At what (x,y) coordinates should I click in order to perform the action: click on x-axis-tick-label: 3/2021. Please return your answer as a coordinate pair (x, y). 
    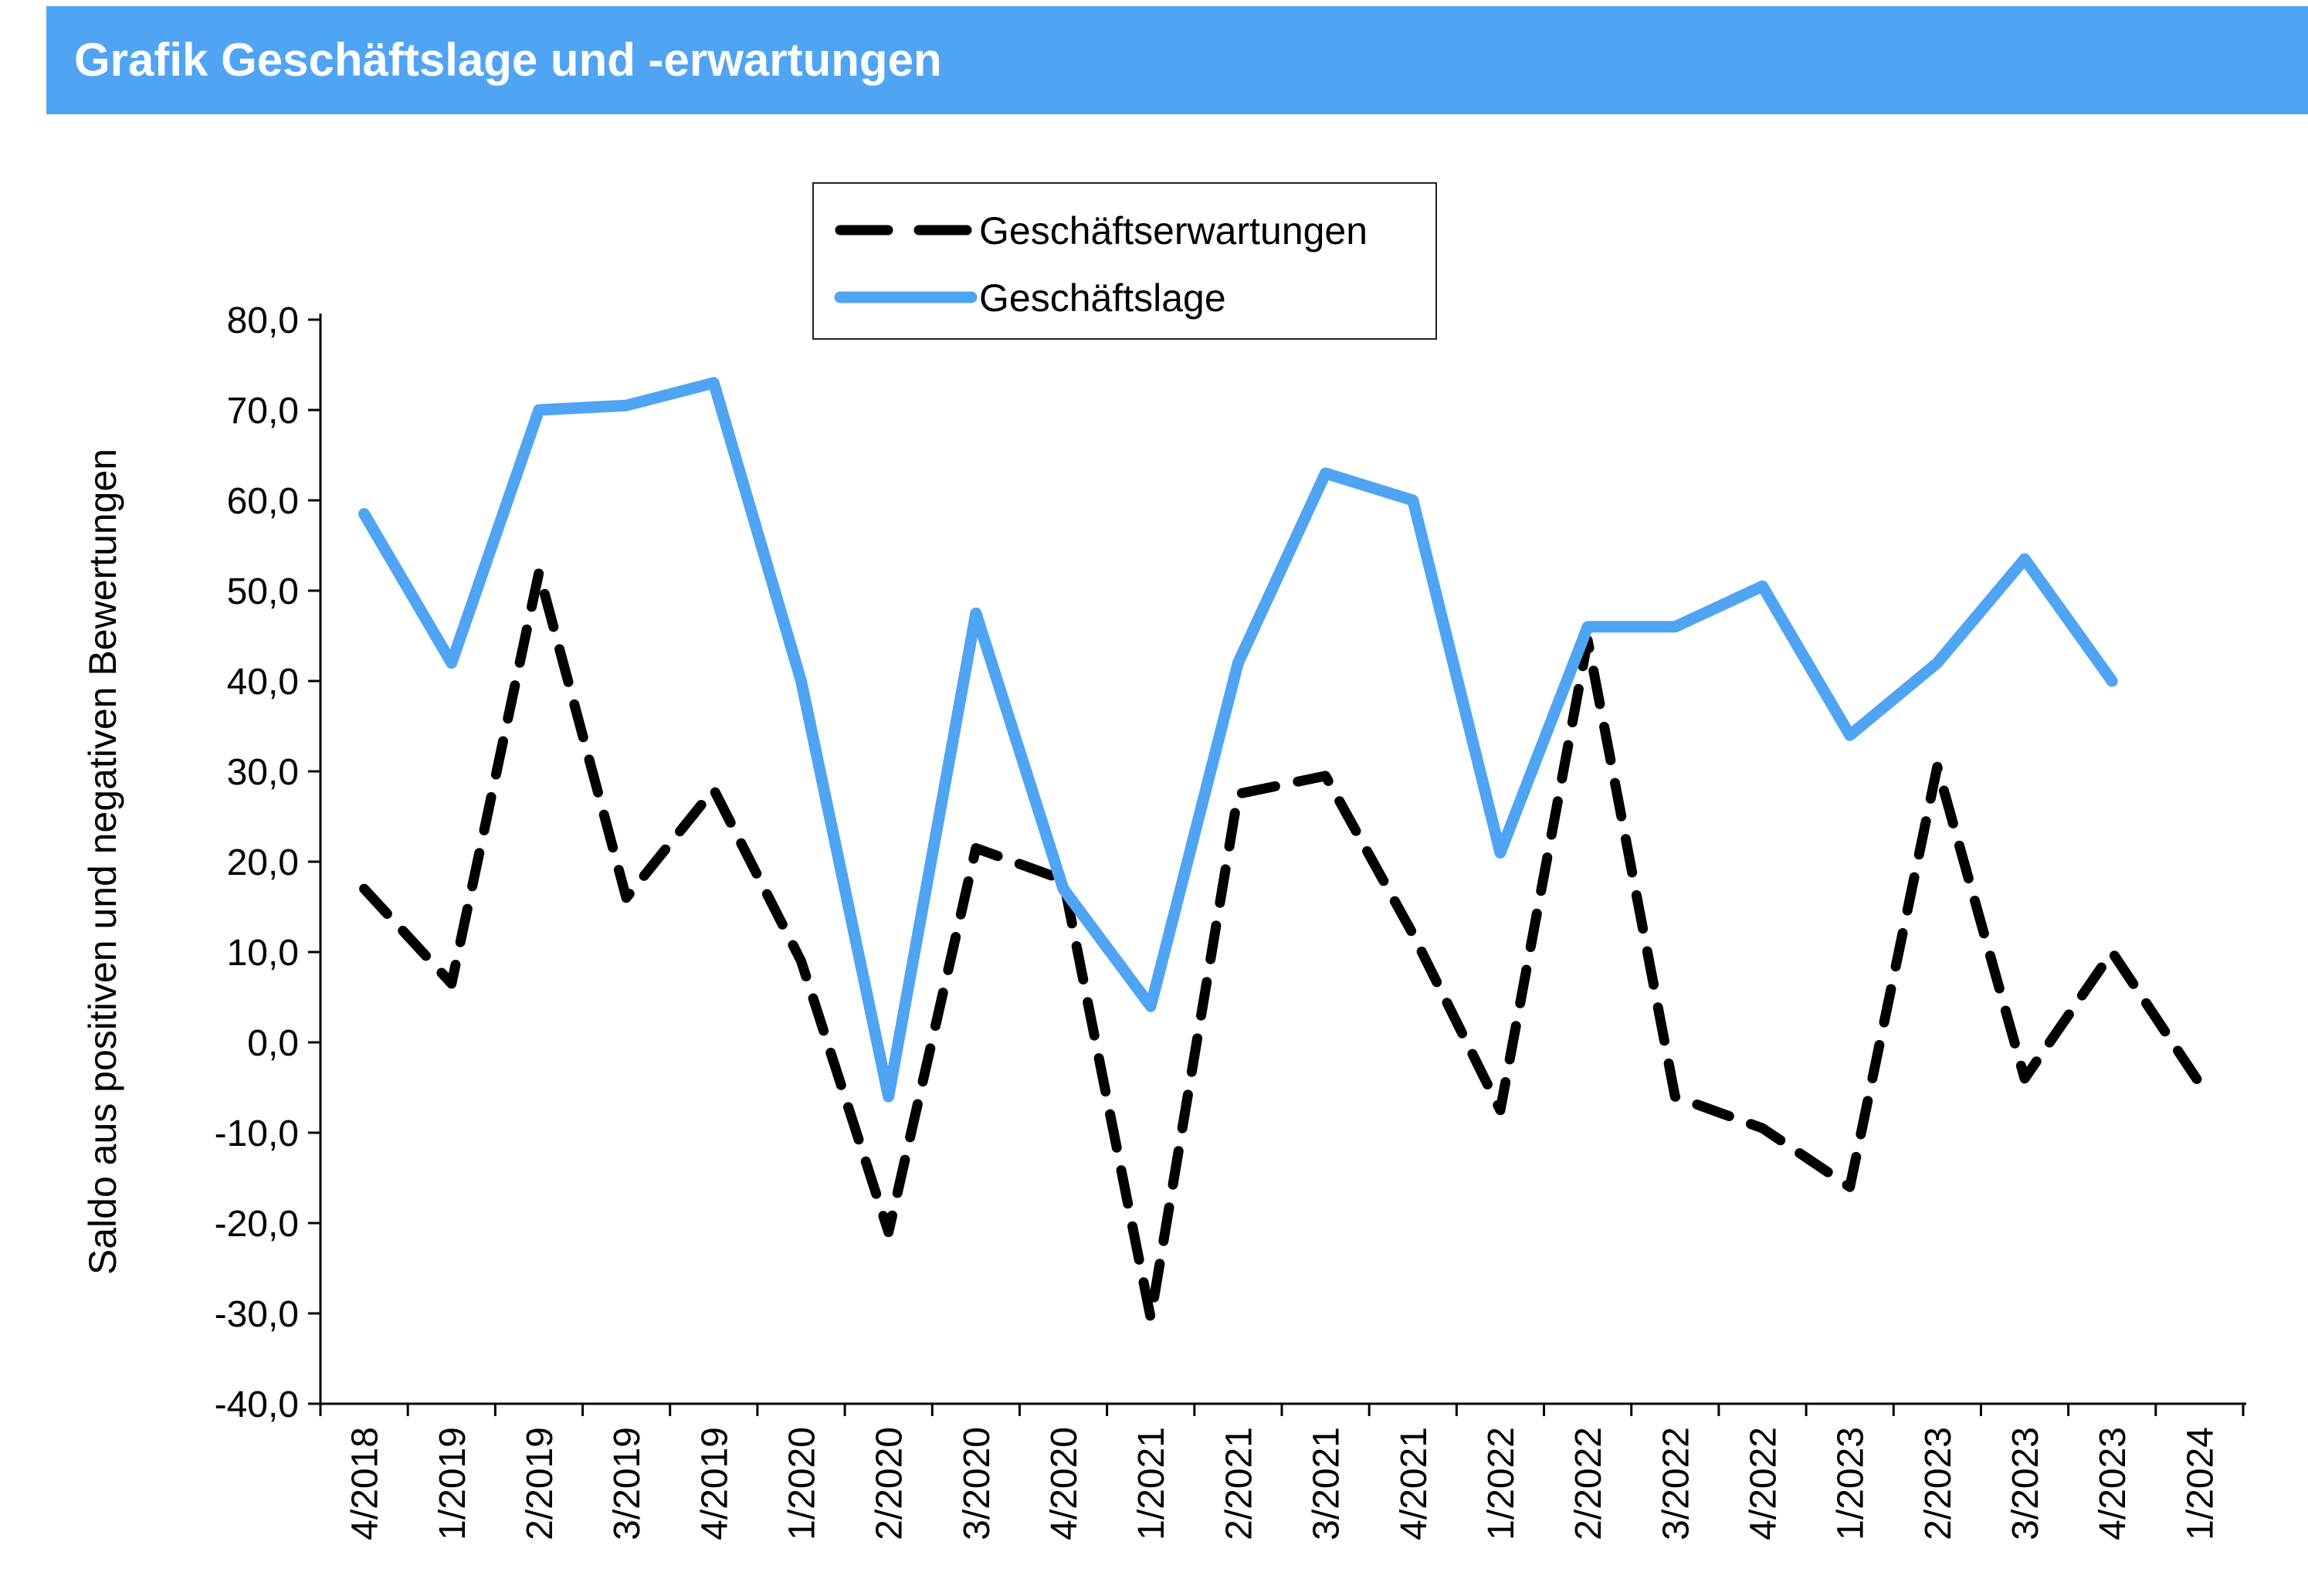
    Looking at the image, I should click on (1327, 1483).